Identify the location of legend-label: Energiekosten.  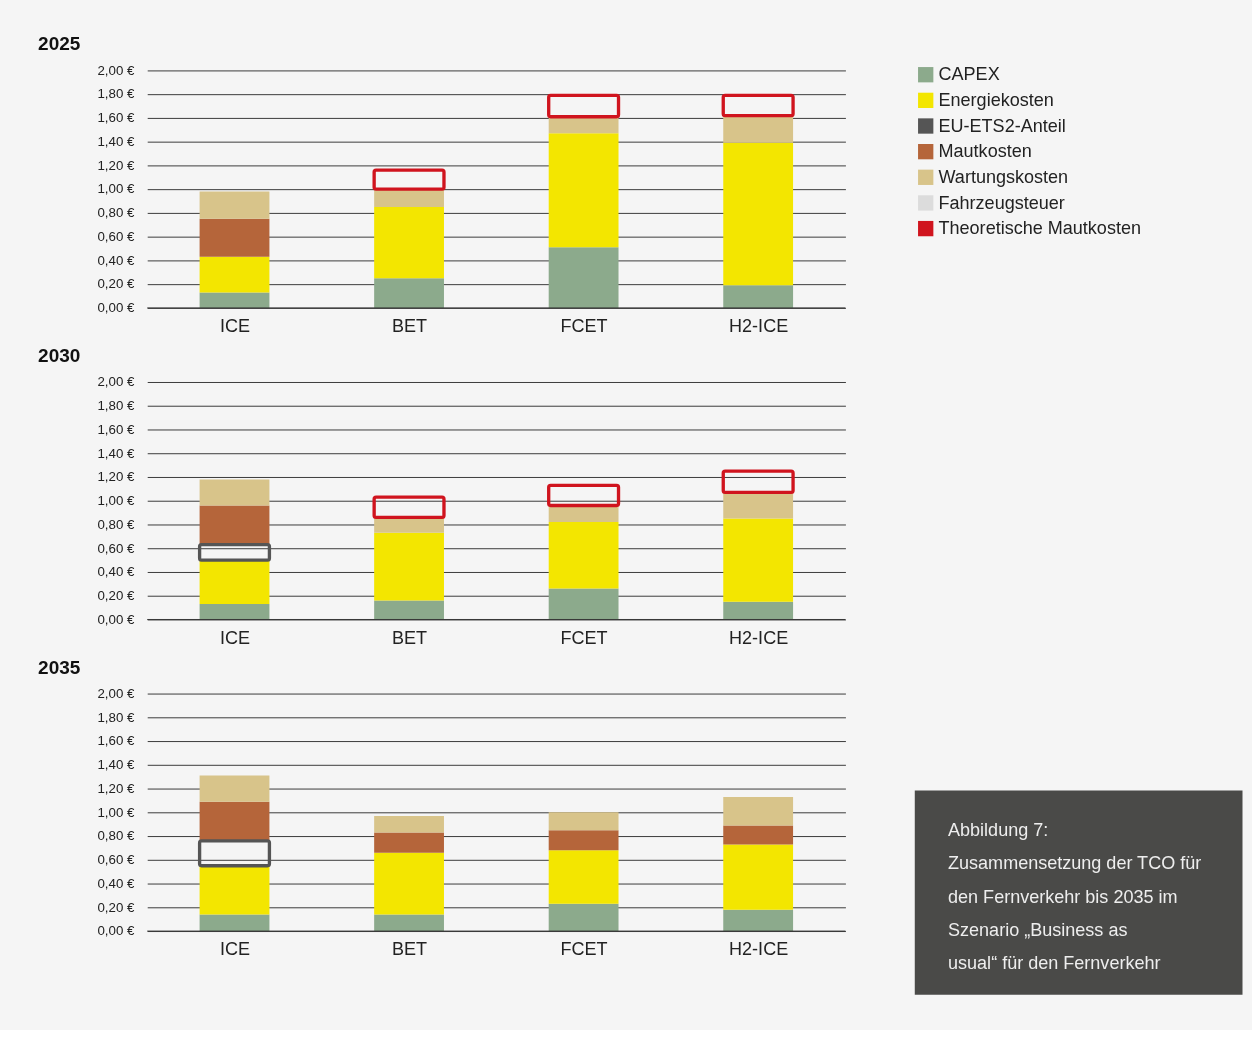
(996, 100).